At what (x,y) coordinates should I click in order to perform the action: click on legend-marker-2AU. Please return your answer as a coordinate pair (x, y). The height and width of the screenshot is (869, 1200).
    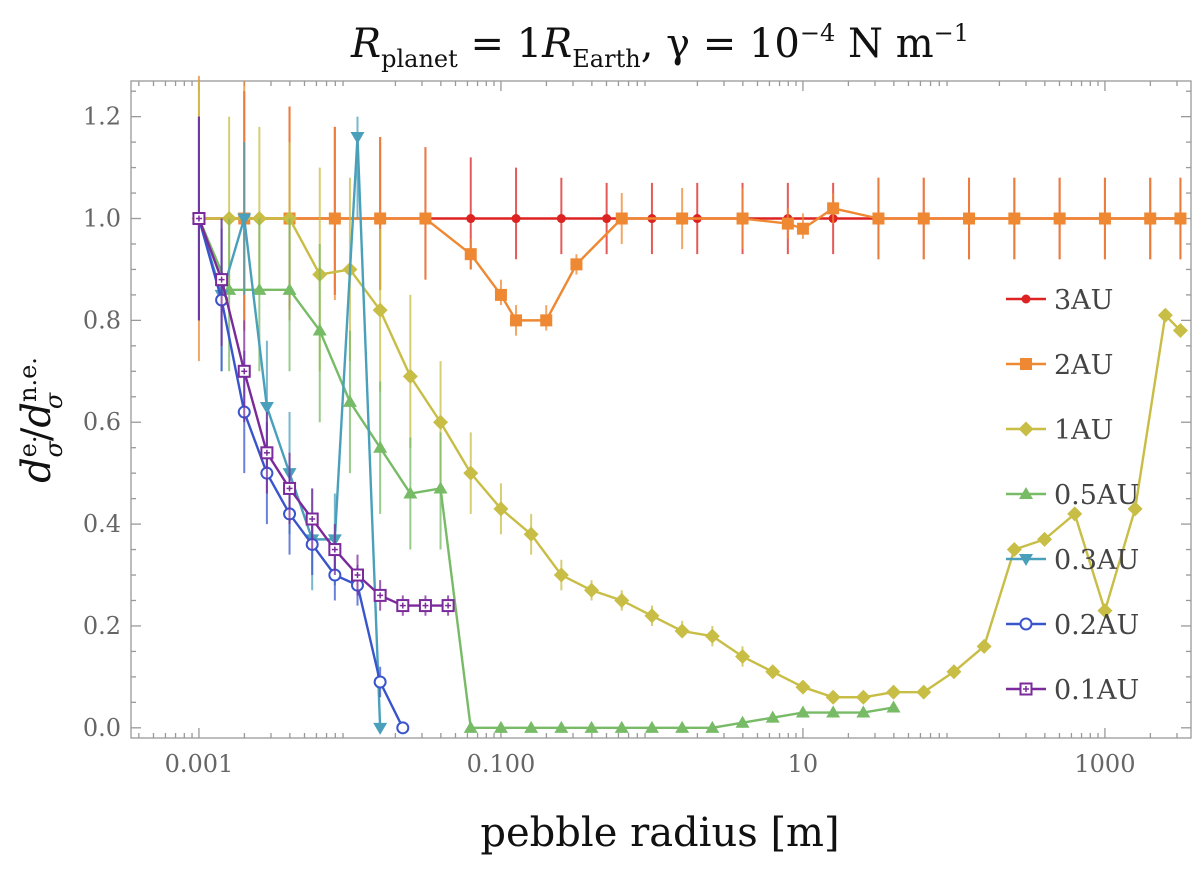
    Looking at the image, I should click on (1026, 364).